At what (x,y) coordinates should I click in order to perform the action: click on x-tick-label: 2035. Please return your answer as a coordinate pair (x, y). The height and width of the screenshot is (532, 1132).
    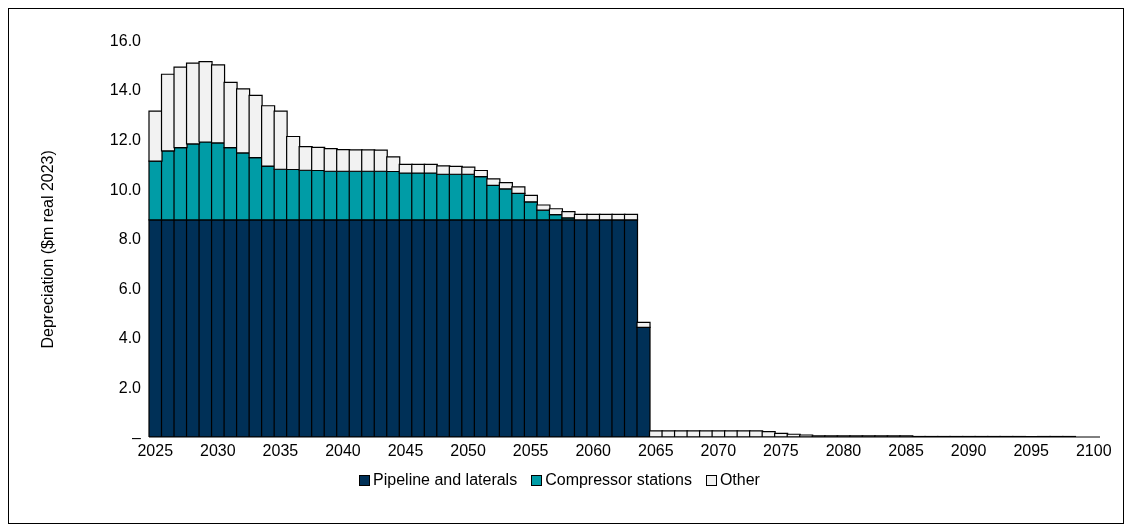
    Looking at the image, I should click on (280, 451).